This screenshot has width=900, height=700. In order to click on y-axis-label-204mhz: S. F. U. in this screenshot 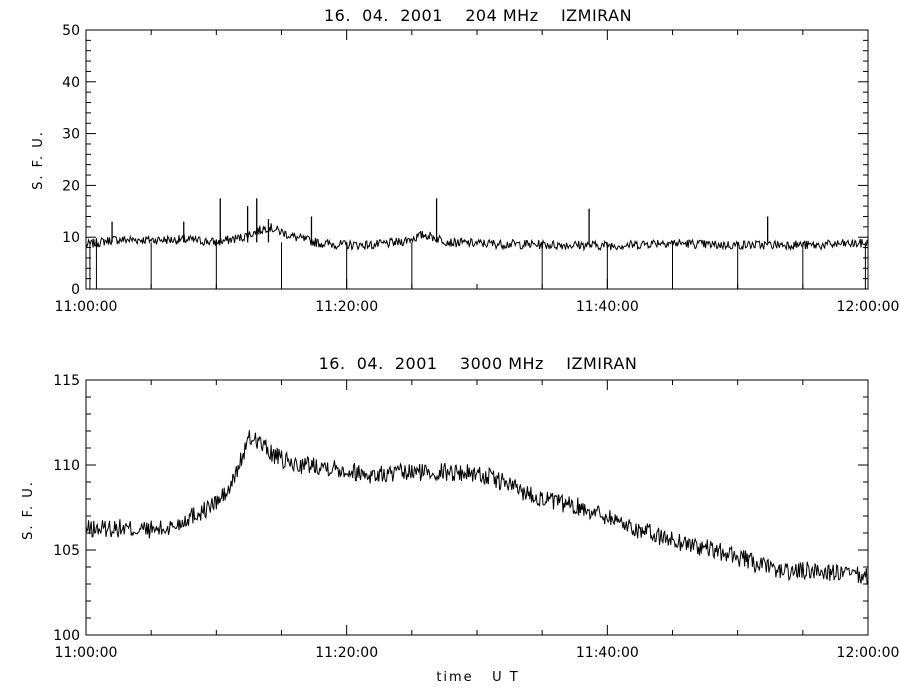, I will do `click(38, 160)`.